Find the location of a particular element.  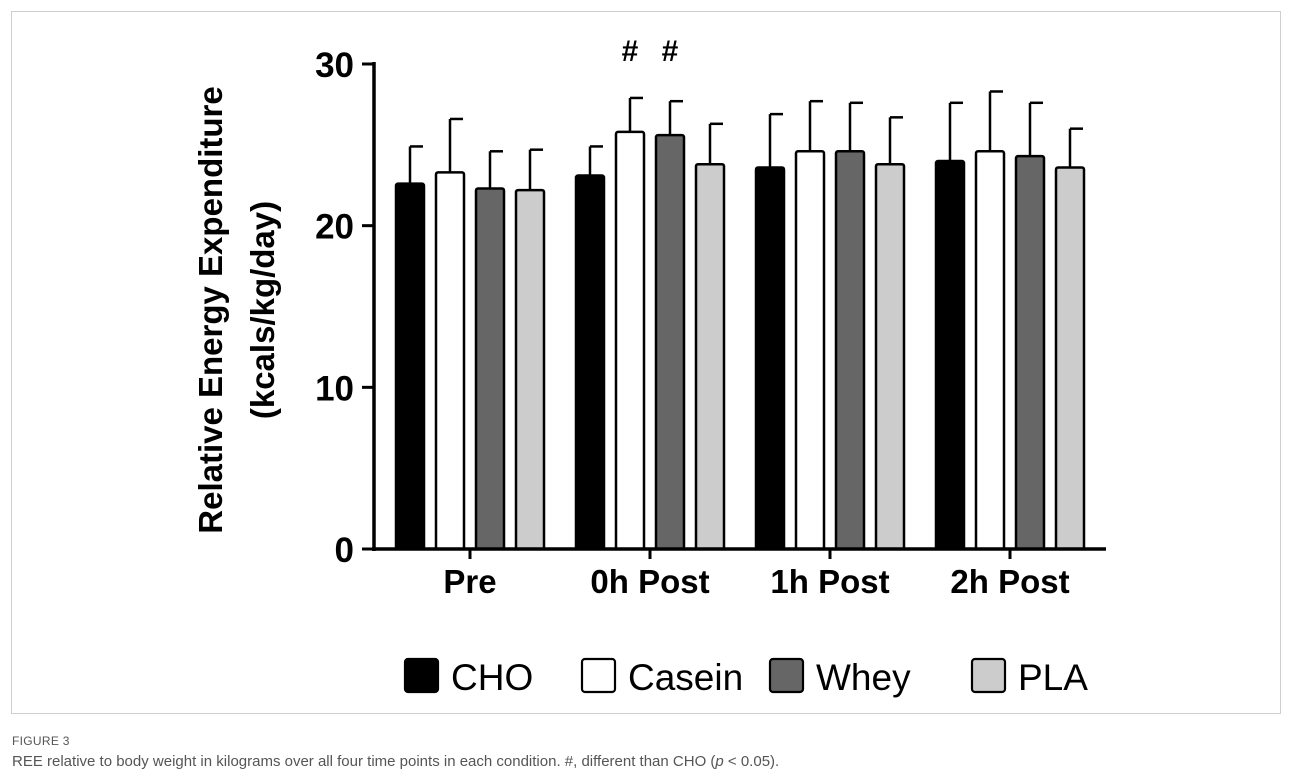

bar-pla-1h-post is located at coordinates (890, 356).